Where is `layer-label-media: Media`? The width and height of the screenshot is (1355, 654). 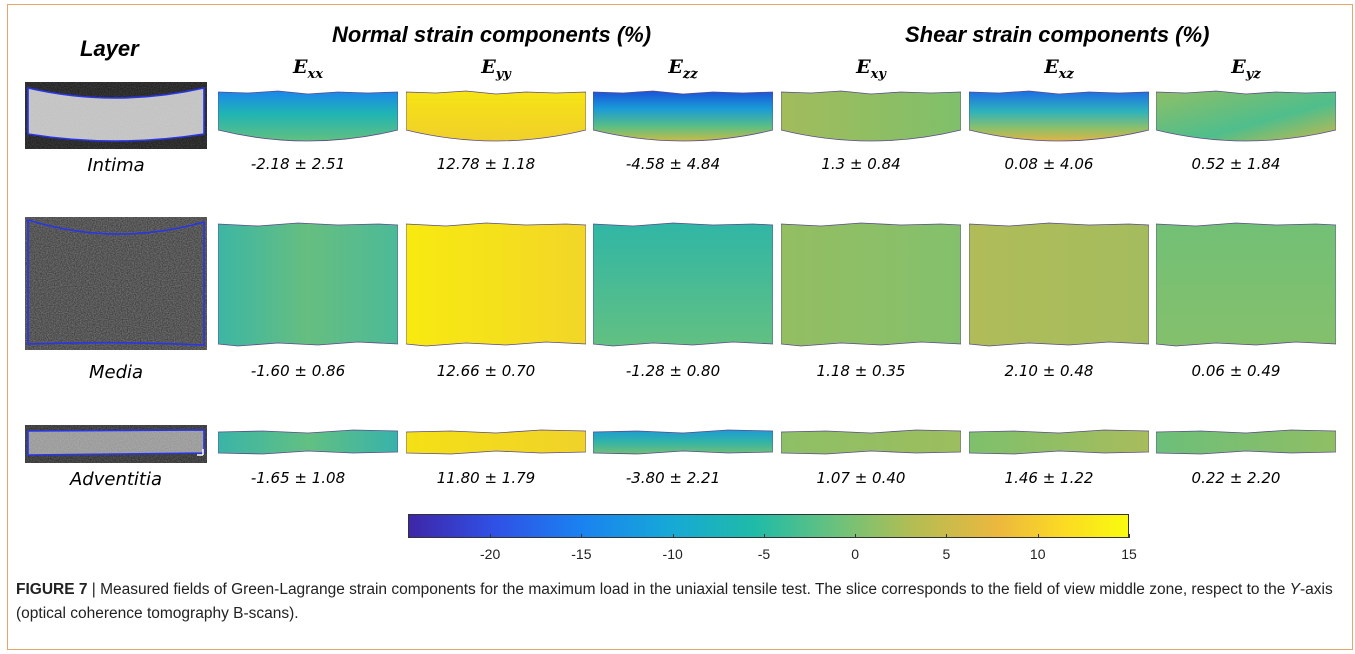
layer-label-media: Media is located at coordinates (116, 372).